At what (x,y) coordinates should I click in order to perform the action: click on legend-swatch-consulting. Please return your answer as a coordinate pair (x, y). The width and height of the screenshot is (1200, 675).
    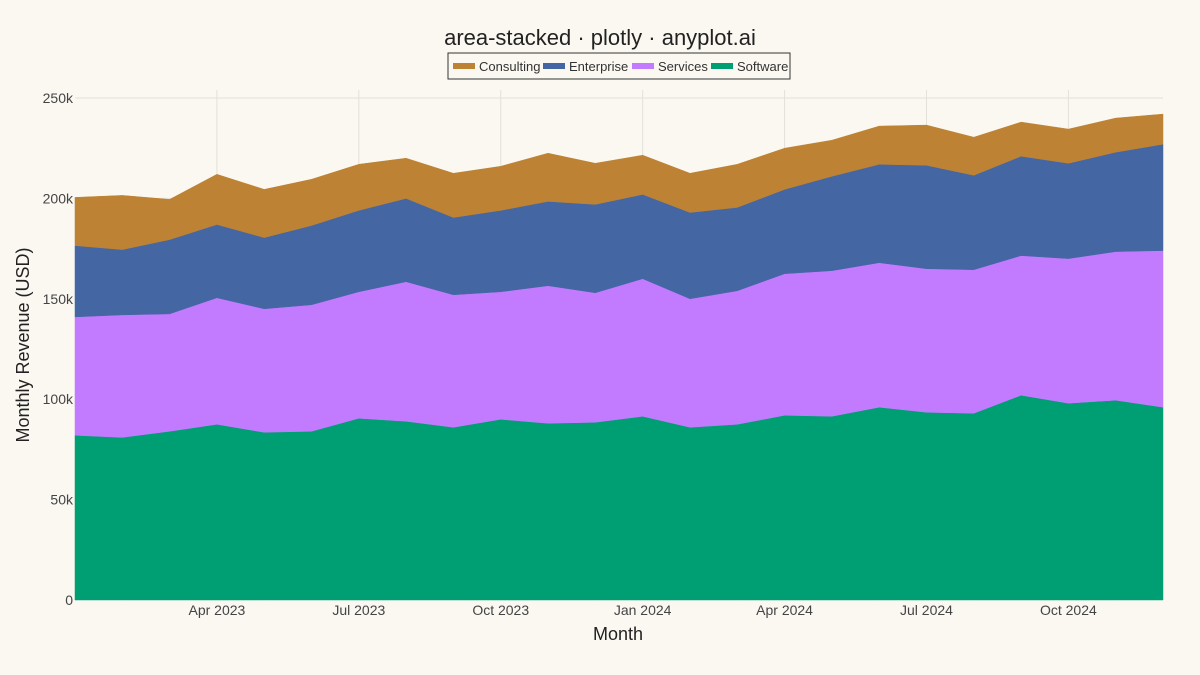
    Looking at the image, I should click on (464, 66).